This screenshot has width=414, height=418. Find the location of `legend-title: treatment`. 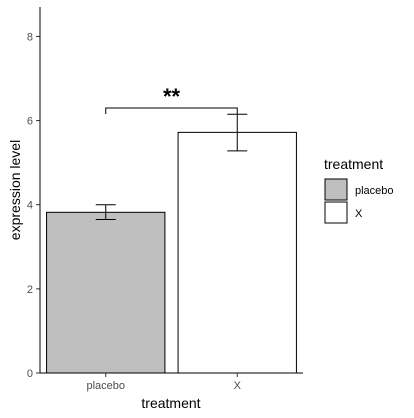

legend-title: treatment is located at coordinates (353, 164).